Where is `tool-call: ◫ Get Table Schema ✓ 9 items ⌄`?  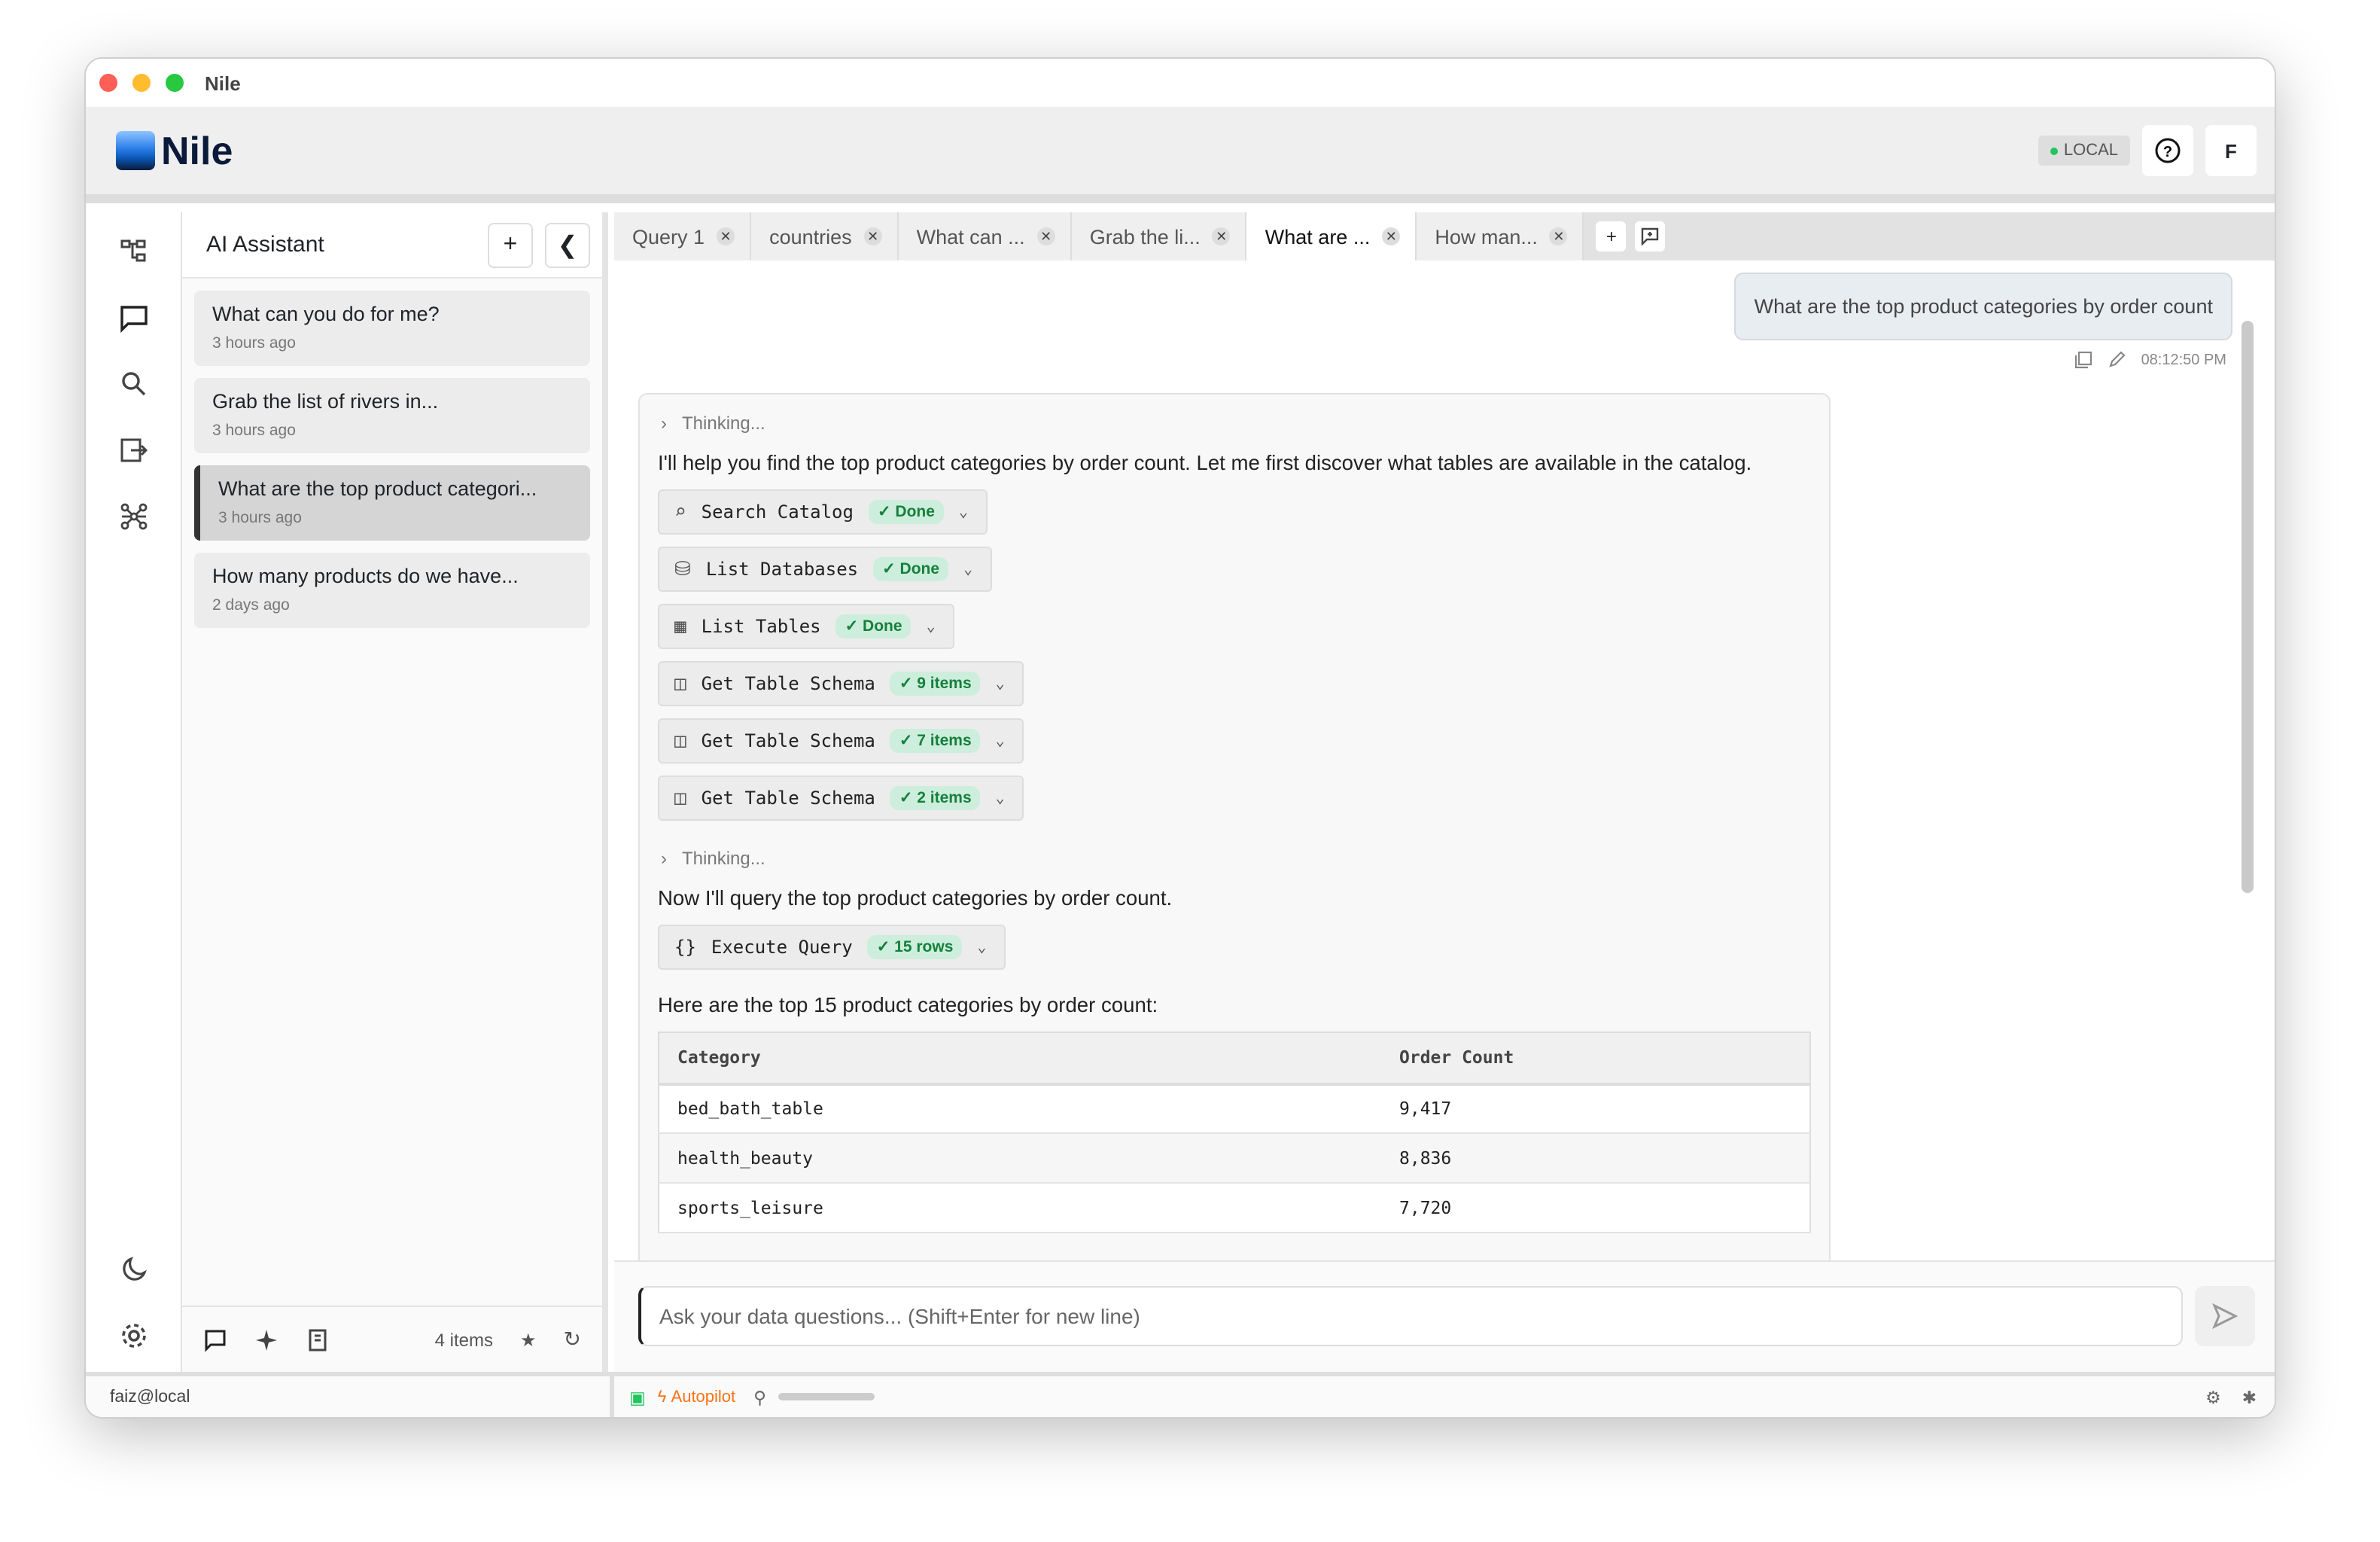
tool-call: ◫ Get Table Schema ✓ 9 items ⌄ is located at coordinates (841, 683).